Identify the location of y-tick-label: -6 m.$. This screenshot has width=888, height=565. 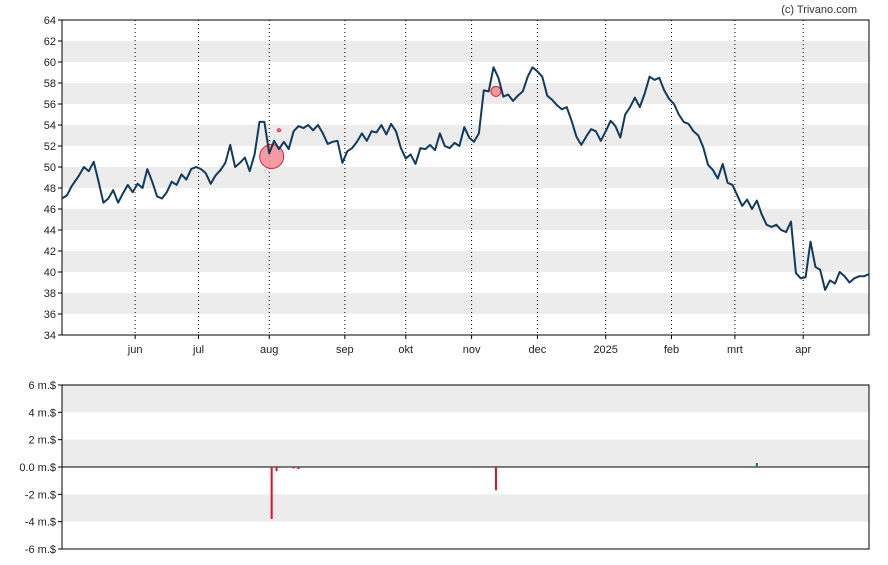
(40, 550).